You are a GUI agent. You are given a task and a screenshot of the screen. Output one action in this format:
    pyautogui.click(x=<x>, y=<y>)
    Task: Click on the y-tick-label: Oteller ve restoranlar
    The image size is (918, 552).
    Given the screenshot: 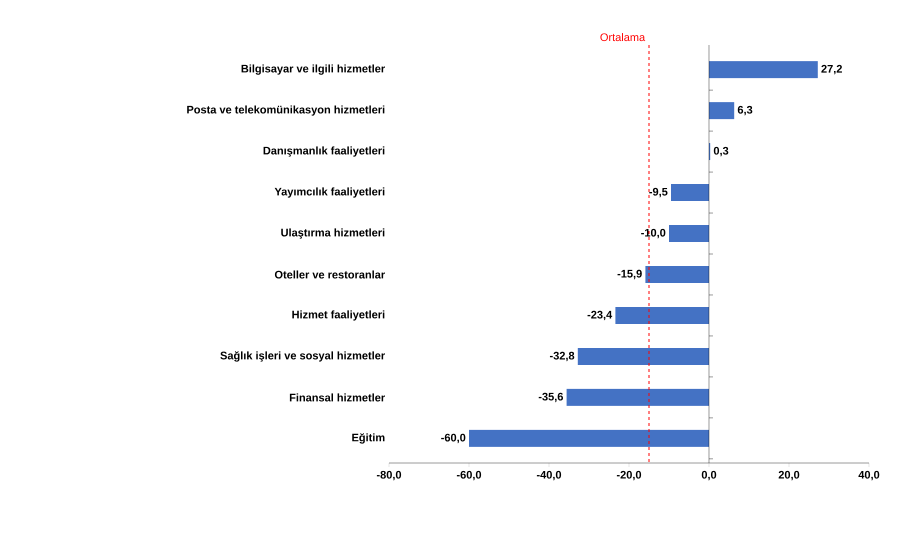 What is the action you would take?
    pyautogui.click(x=329, y=274)
    